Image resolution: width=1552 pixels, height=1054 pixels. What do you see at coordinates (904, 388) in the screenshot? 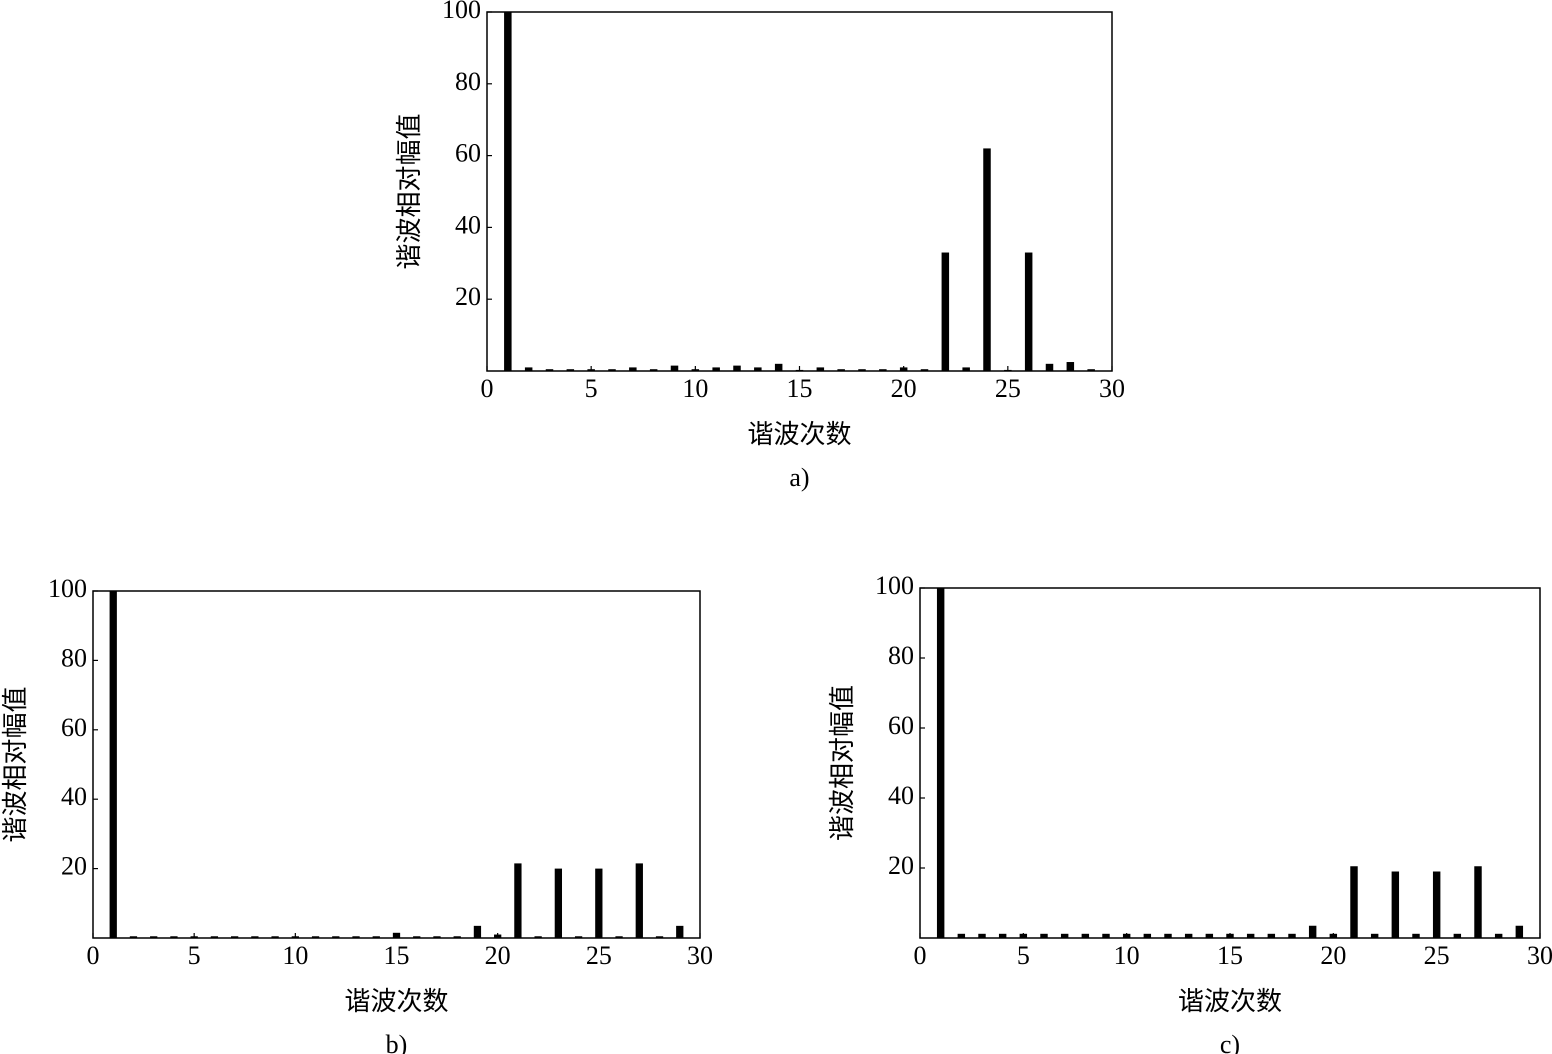
I see `x-tick-label: 20` at bounding box center [904, 388].